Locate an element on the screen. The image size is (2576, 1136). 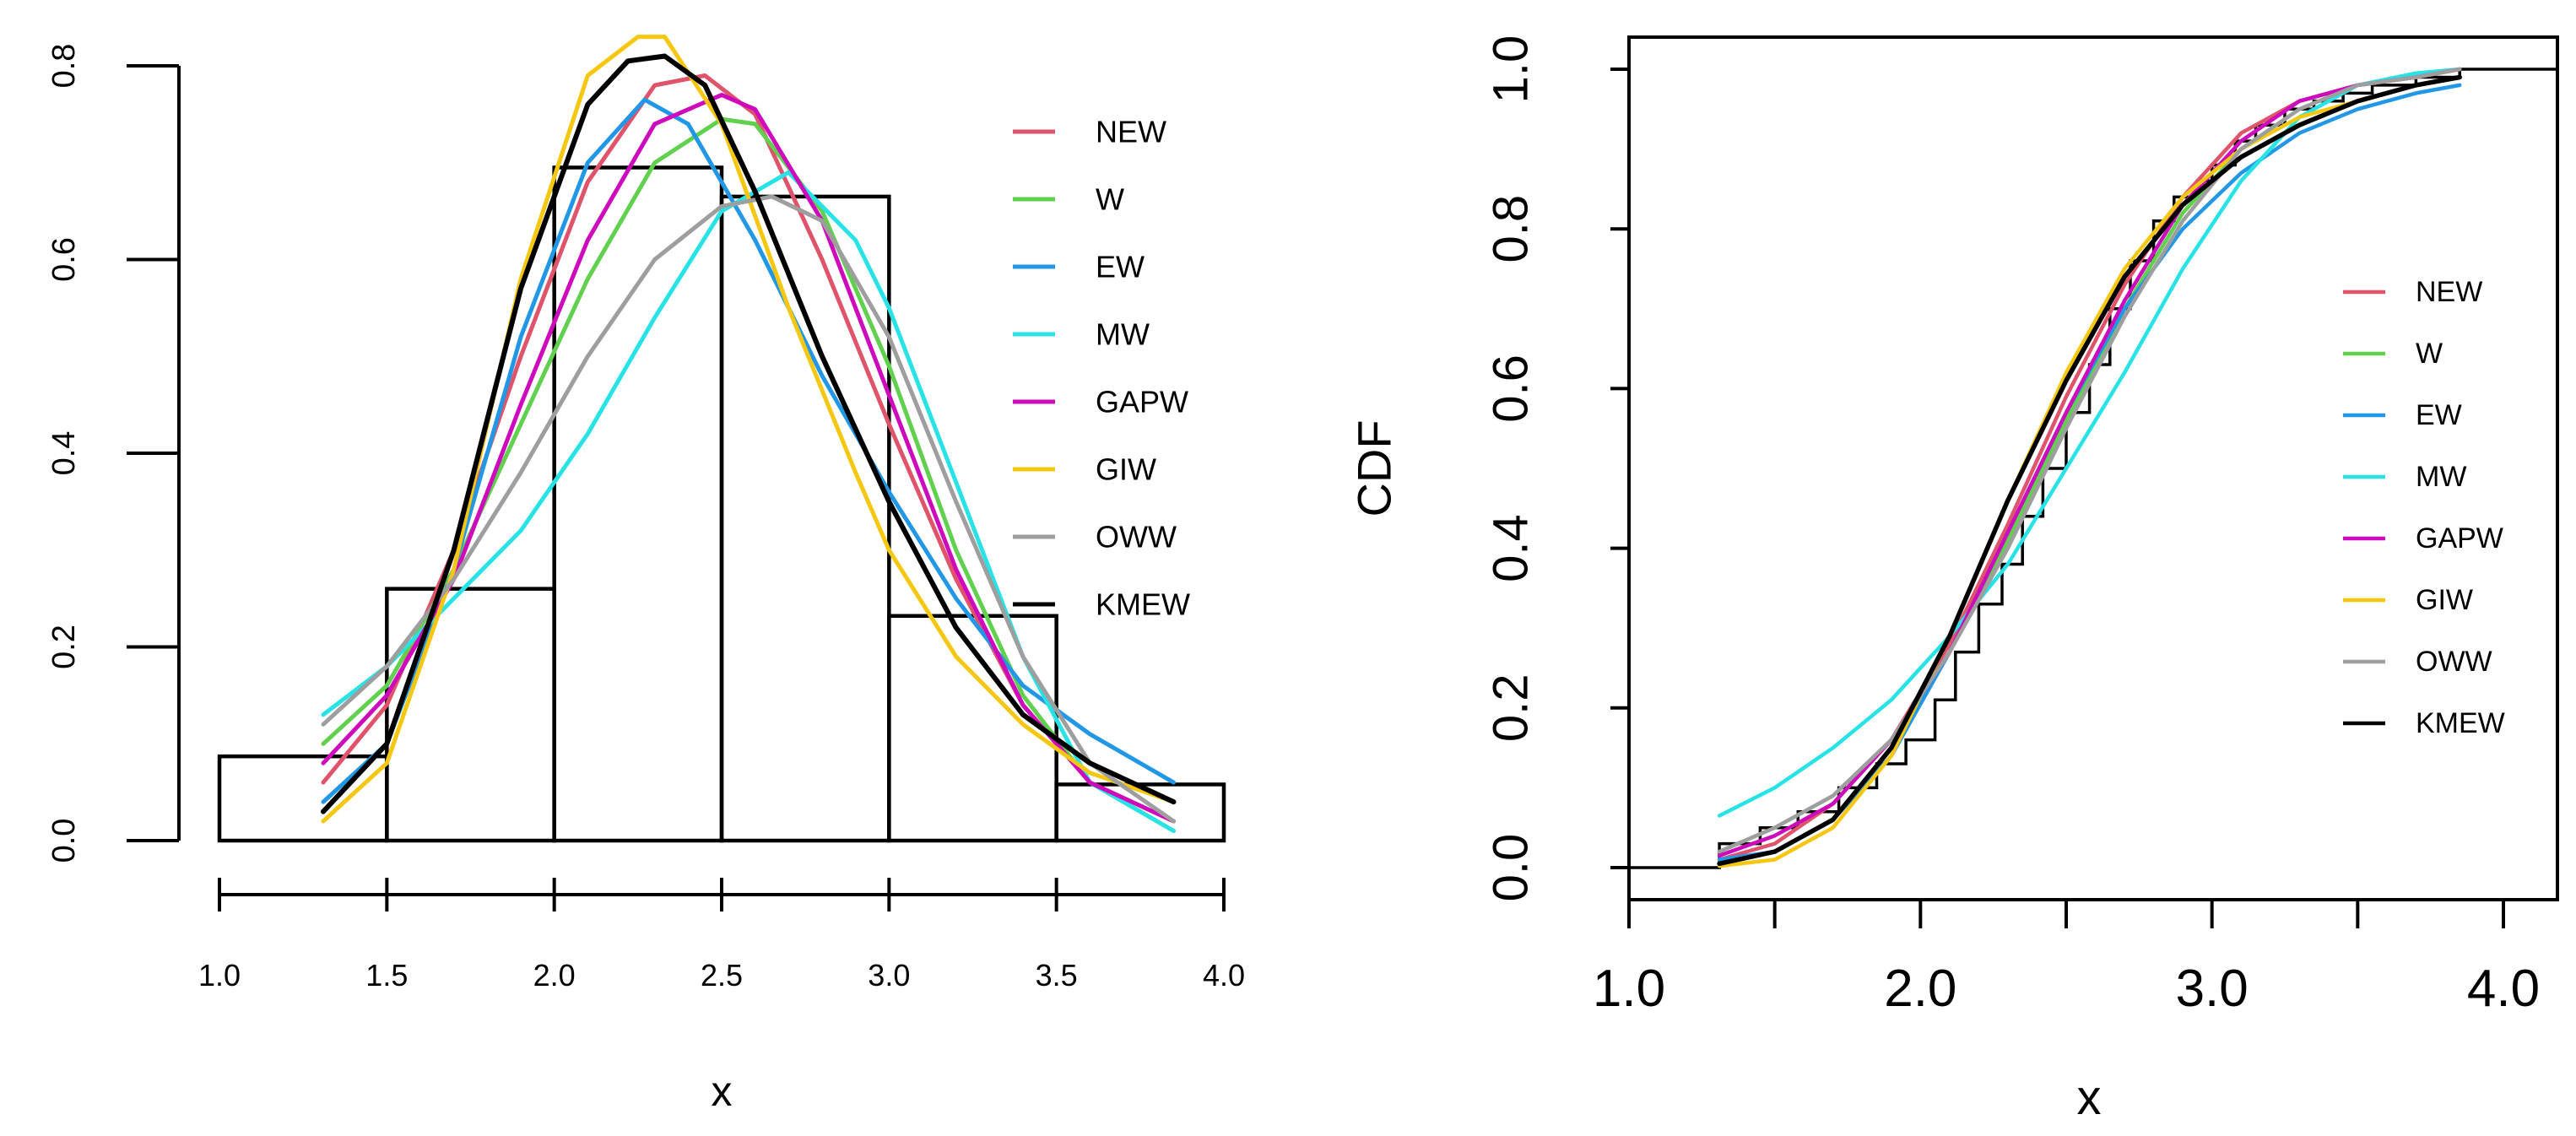
x-tick-label: 1.5 is located at coordinates (386, 975).